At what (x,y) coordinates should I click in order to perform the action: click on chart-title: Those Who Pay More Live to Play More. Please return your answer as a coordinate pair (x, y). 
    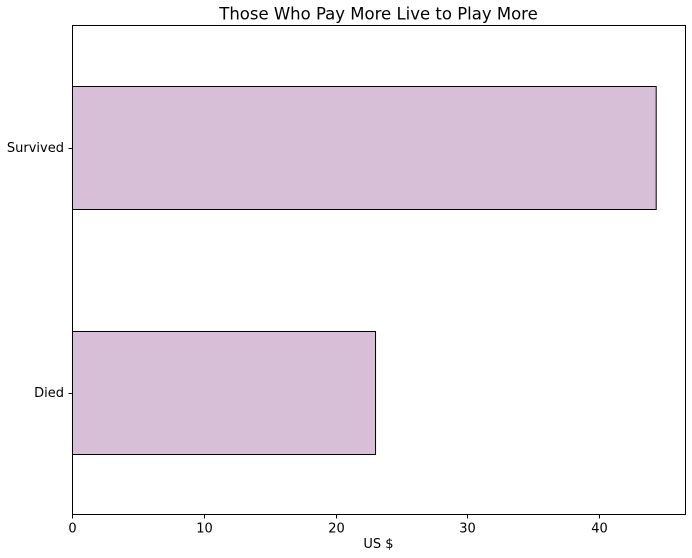
    Looking at the image, I should click on (378, 14).